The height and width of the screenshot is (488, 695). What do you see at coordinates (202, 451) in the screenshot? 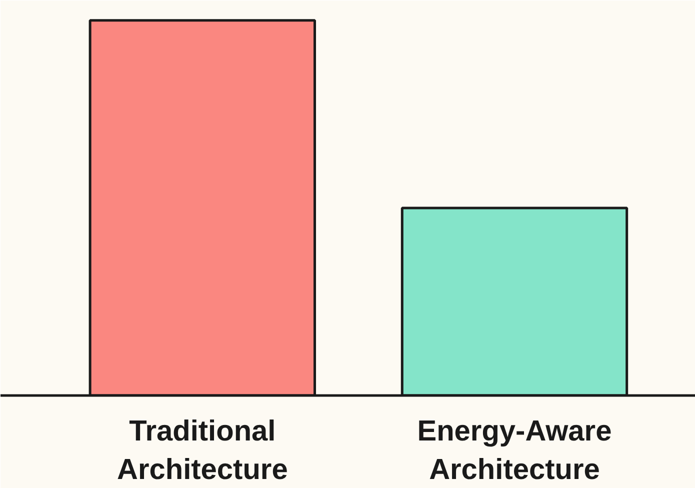
I see `x-tick-label: Traditional Architecture` at bounding box center [202, 451].